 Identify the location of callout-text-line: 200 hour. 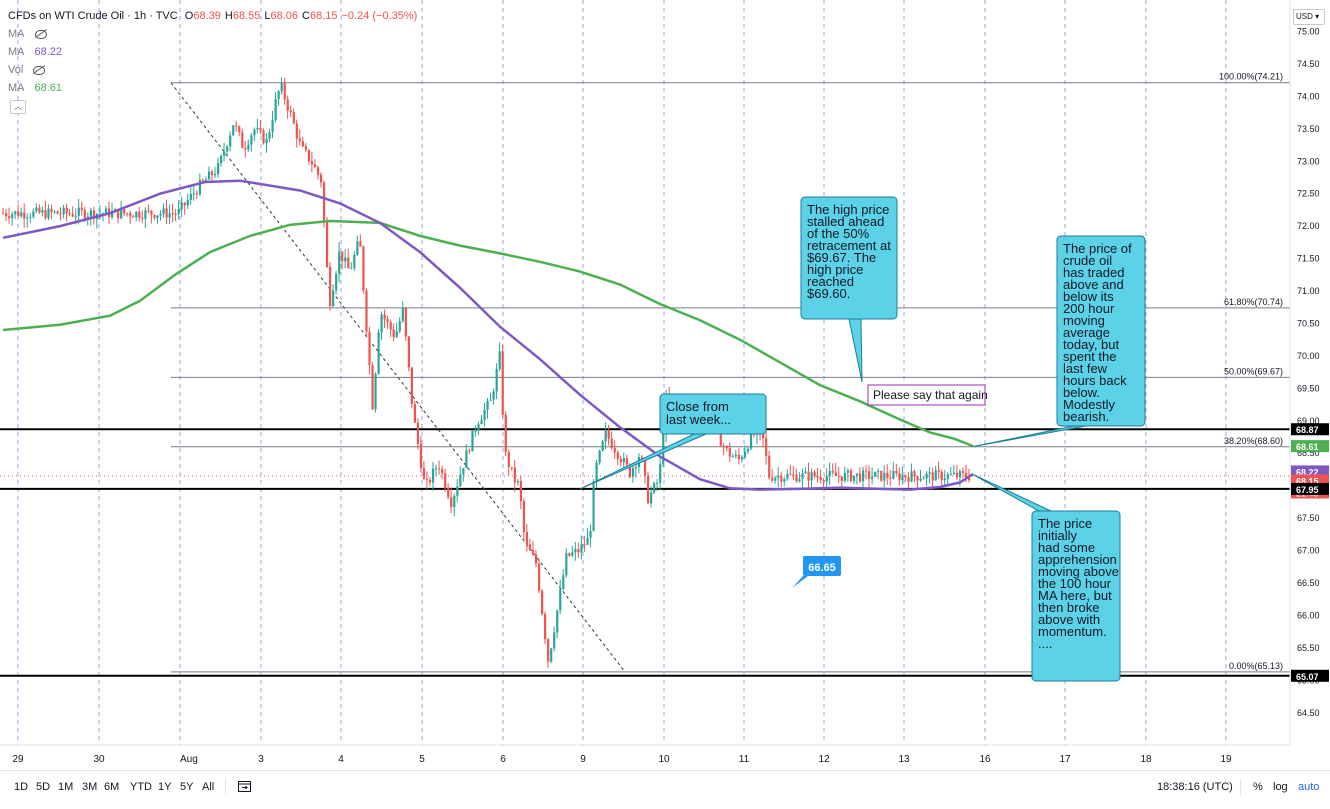
(1089, 308).